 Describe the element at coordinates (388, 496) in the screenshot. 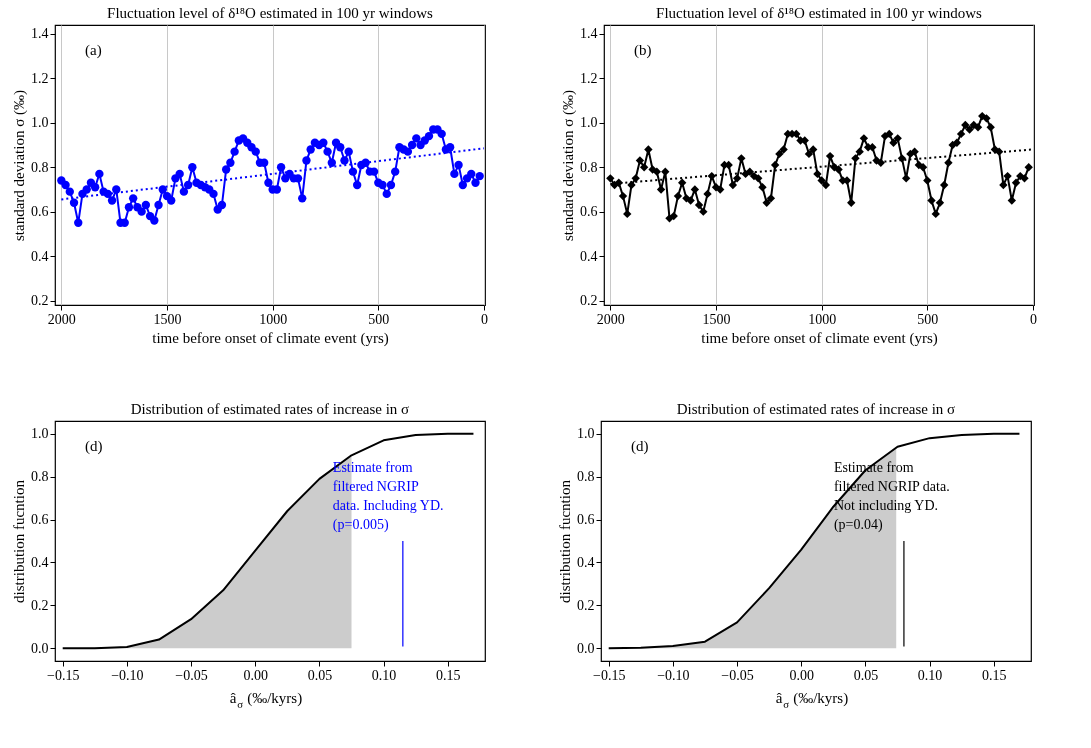

I see `annotation: Estimate from filtered NGRIP data. Including YD. (p=0.005)` at that location.